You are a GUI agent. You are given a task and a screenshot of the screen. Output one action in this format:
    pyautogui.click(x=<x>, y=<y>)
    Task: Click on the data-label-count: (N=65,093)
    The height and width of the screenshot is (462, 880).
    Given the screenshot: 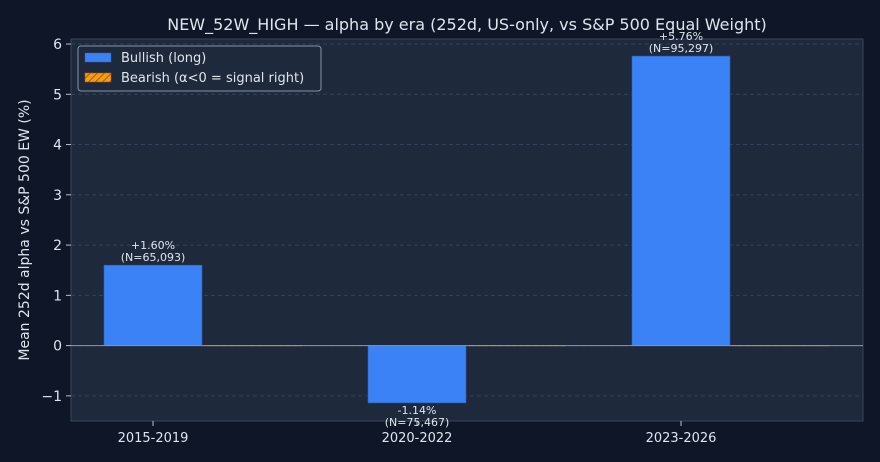 What is the action you would take?
    pyautogui.click(x=153, y=257)
    